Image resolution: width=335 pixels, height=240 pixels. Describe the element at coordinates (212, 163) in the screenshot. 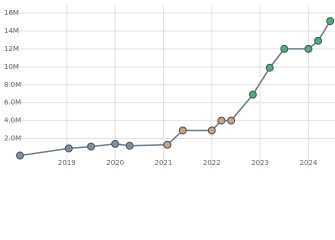

I see `x-tick-label: 2022` at that location.